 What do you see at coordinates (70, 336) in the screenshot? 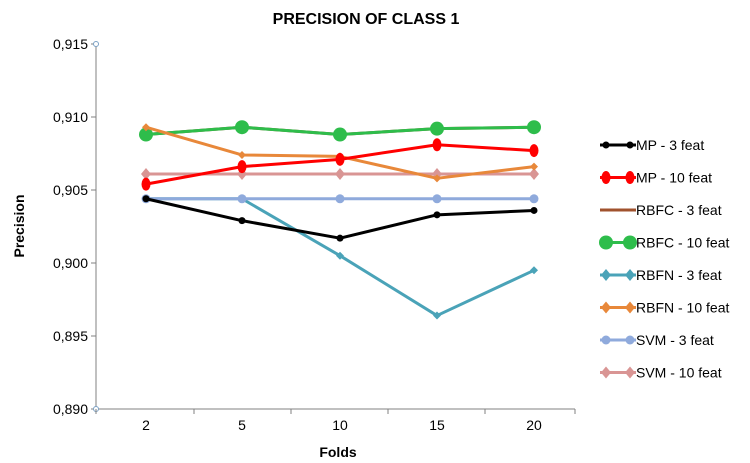
I see `y-tick-label: 0,895` at bounding box center [70, 336].